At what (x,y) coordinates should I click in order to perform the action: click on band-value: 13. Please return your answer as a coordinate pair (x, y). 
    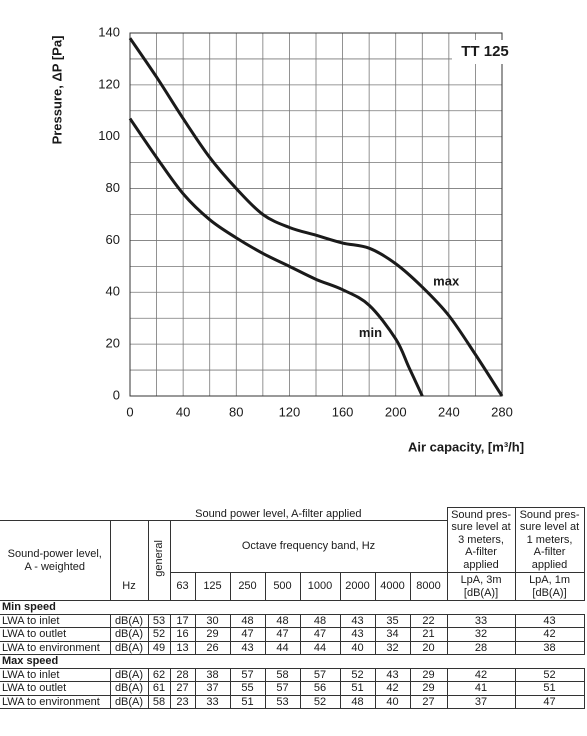
    Looking at the image, I should click on (182, 647).